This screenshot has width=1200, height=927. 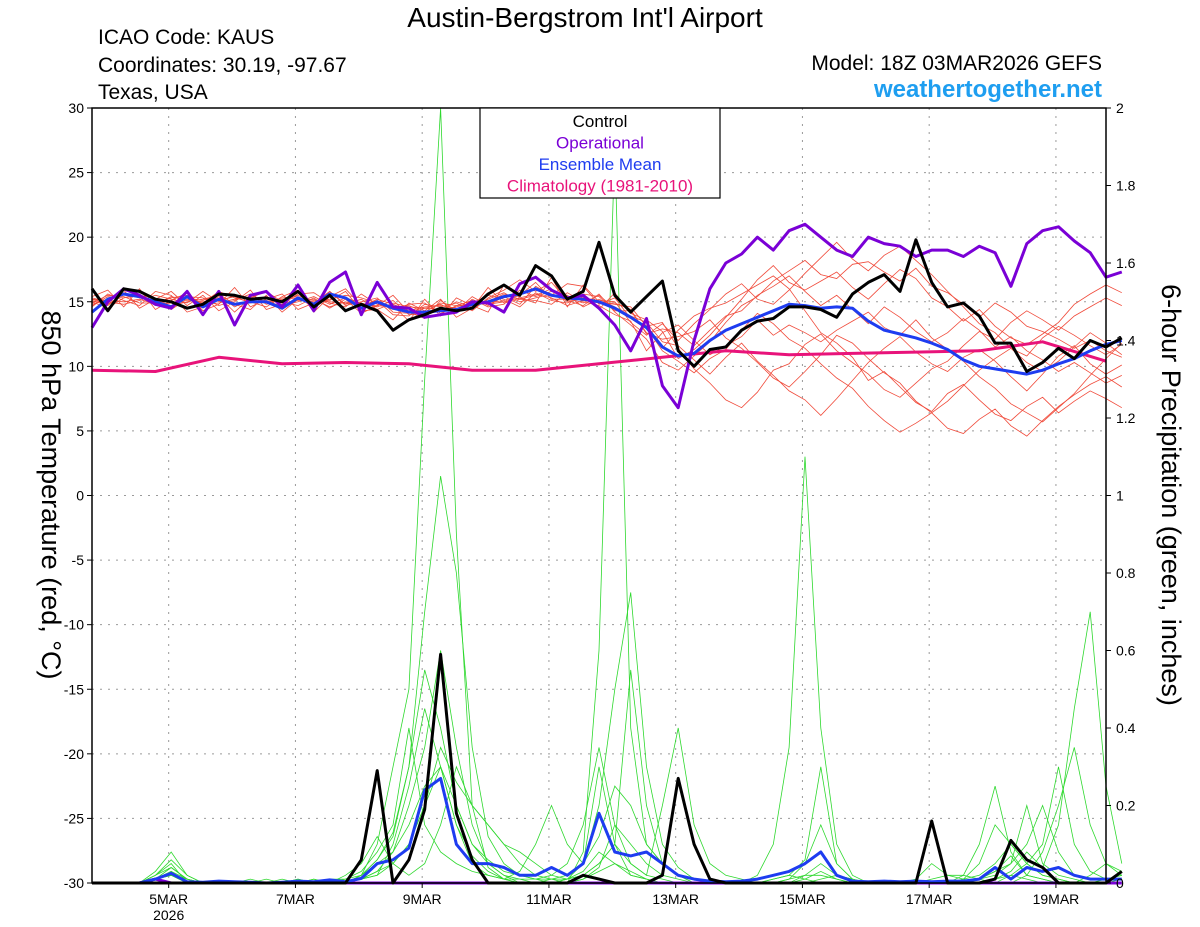 What do you see at coordinates (76, 173) in the screenshot?
I see `y-tick-label: 25` at bounding box center [76, 173].